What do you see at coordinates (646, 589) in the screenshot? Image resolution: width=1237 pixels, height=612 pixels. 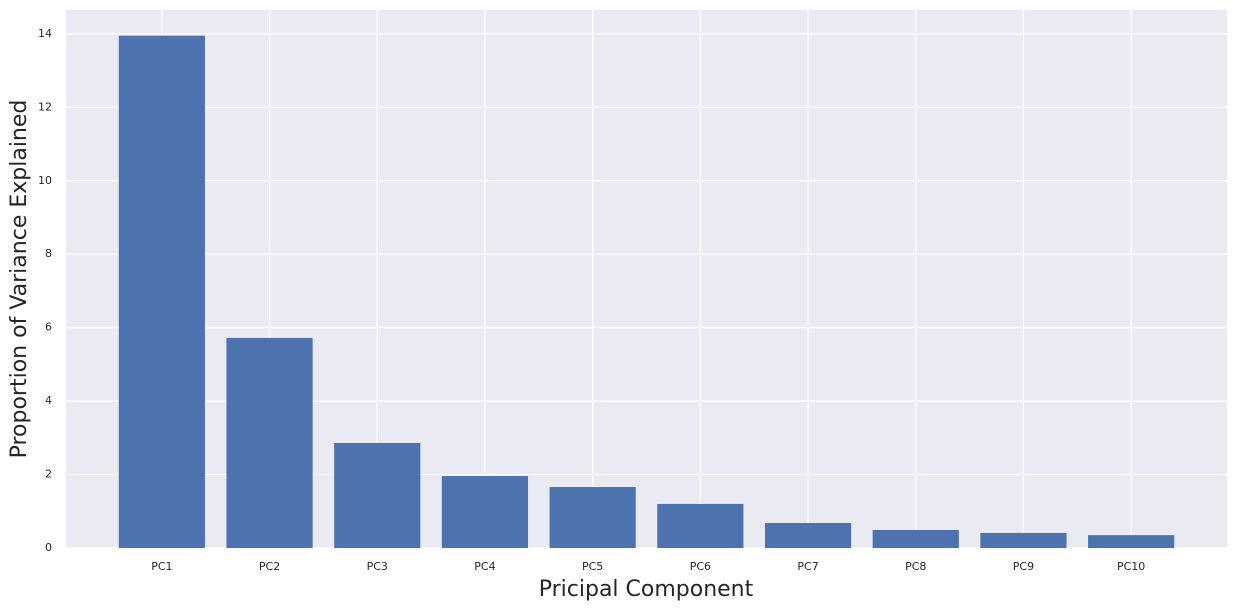 I see `x-axis-label: Pricipal Component` at bounding box center [646, 589].